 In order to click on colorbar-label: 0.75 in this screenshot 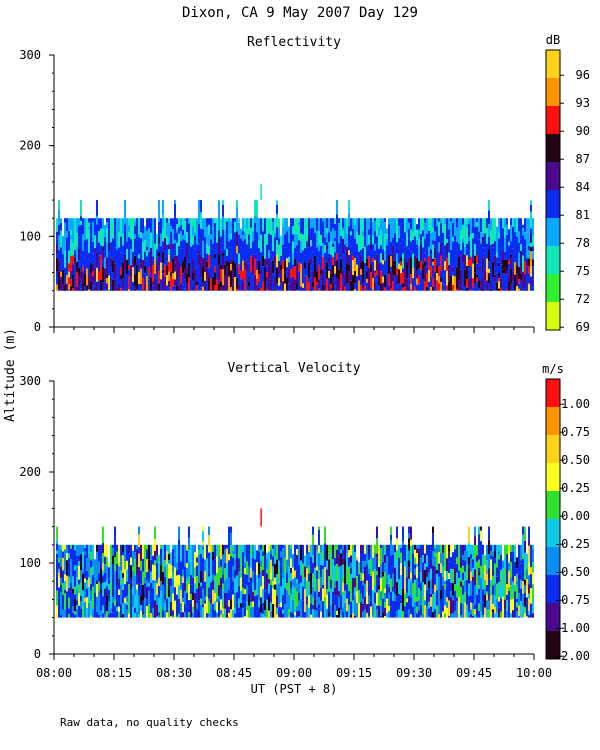, I will do `click(575, 432)`.